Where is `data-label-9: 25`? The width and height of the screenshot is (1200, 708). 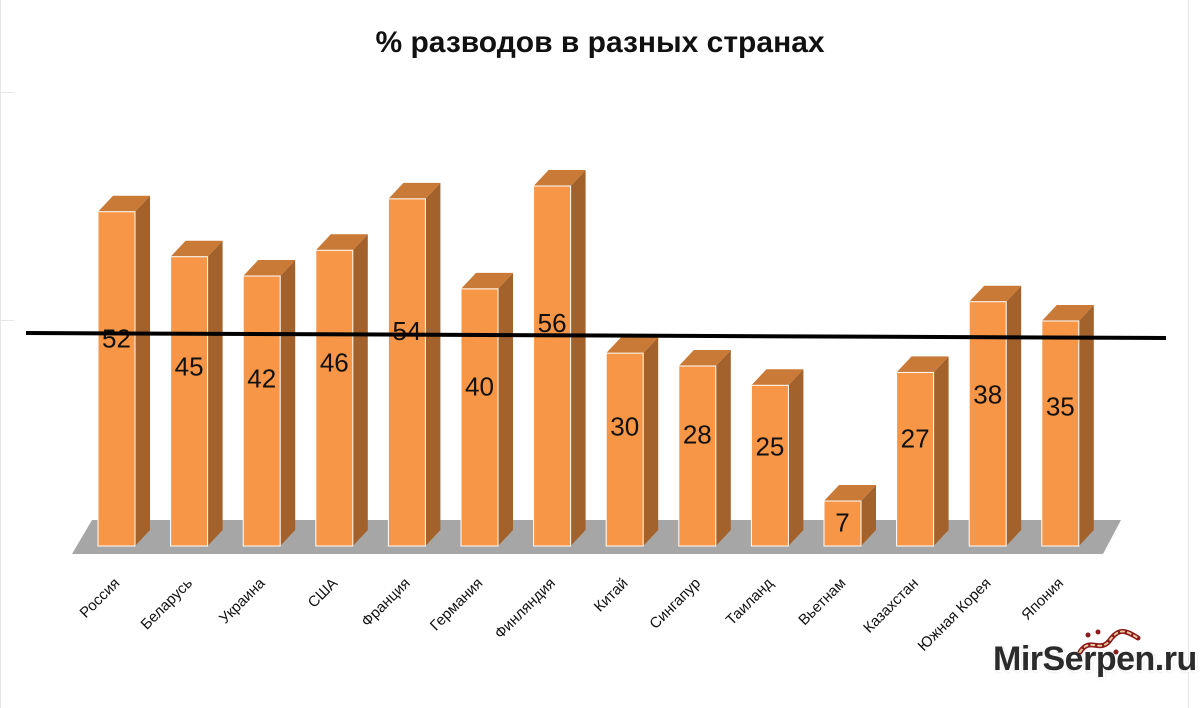 data-label-9: 25 is located at coordinates (769, 446).